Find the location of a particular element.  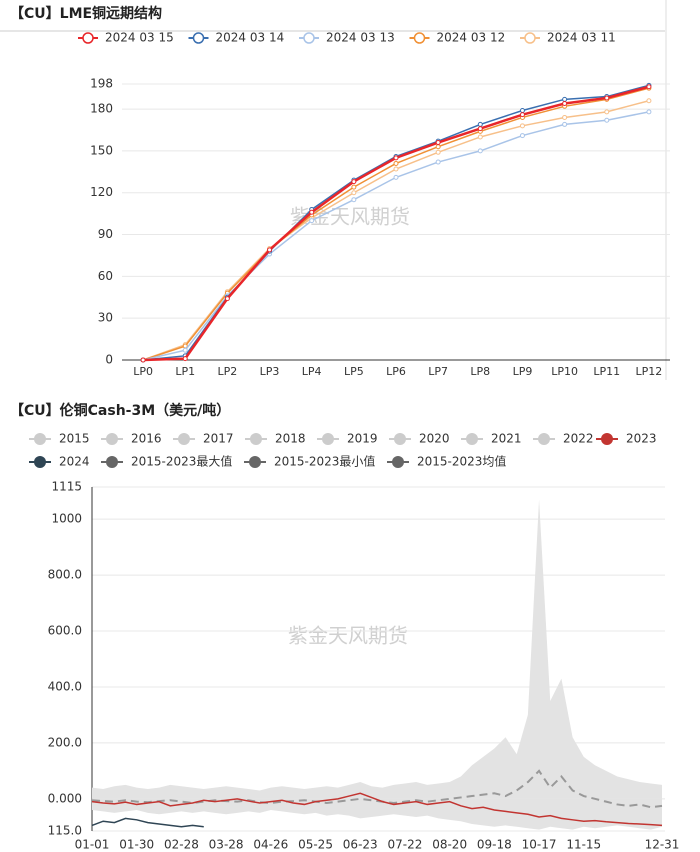

legend-label: 2015-2023均值 is located at coordinates (461, 461).